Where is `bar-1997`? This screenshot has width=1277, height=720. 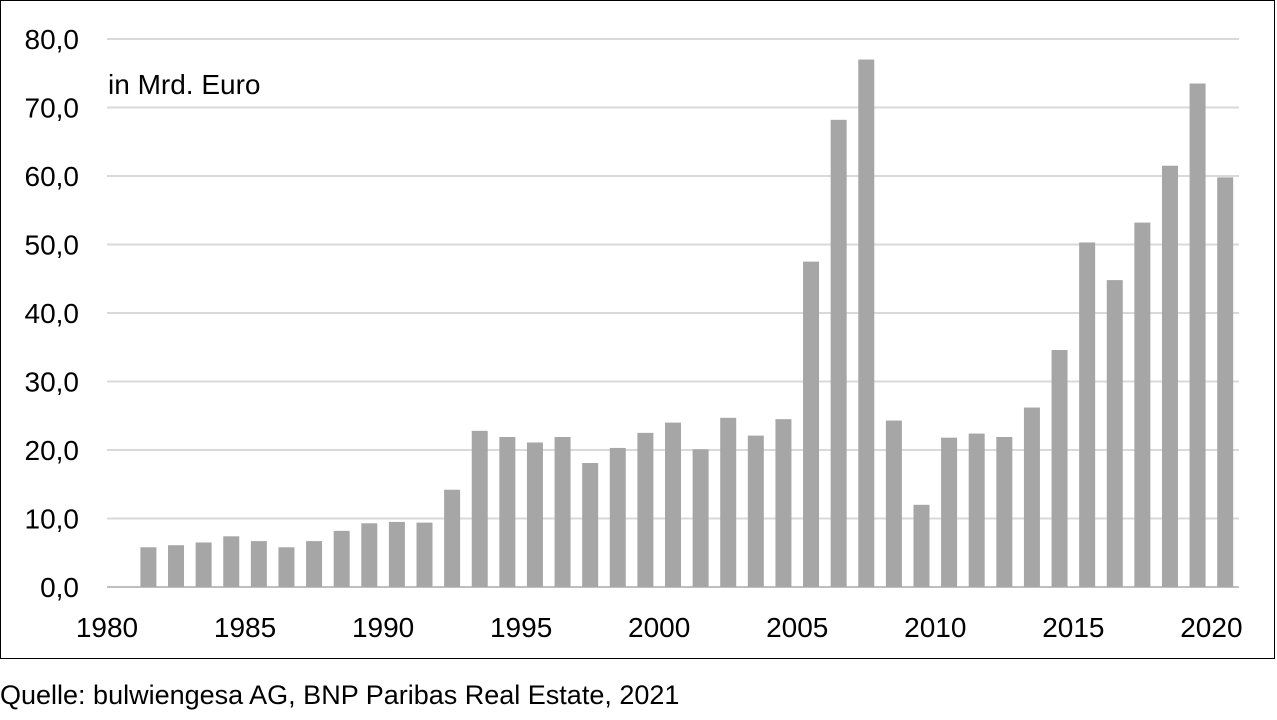
bar-1997 is located at coordinates (590, 525).